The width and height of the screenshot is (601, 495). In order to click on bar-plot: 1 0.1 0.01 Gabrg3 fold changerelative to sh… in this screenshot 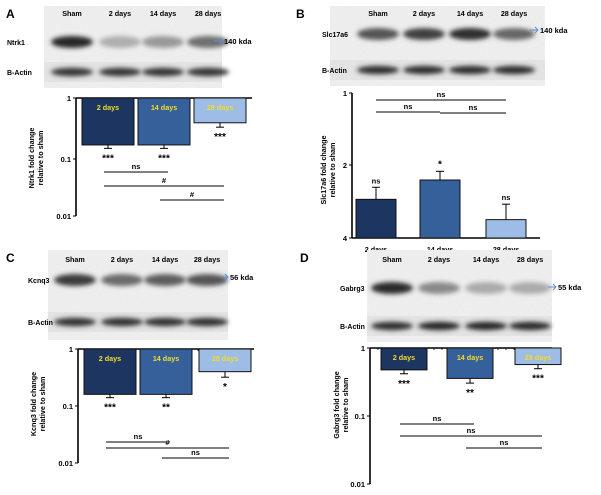, I will do `click(447, 416)`.